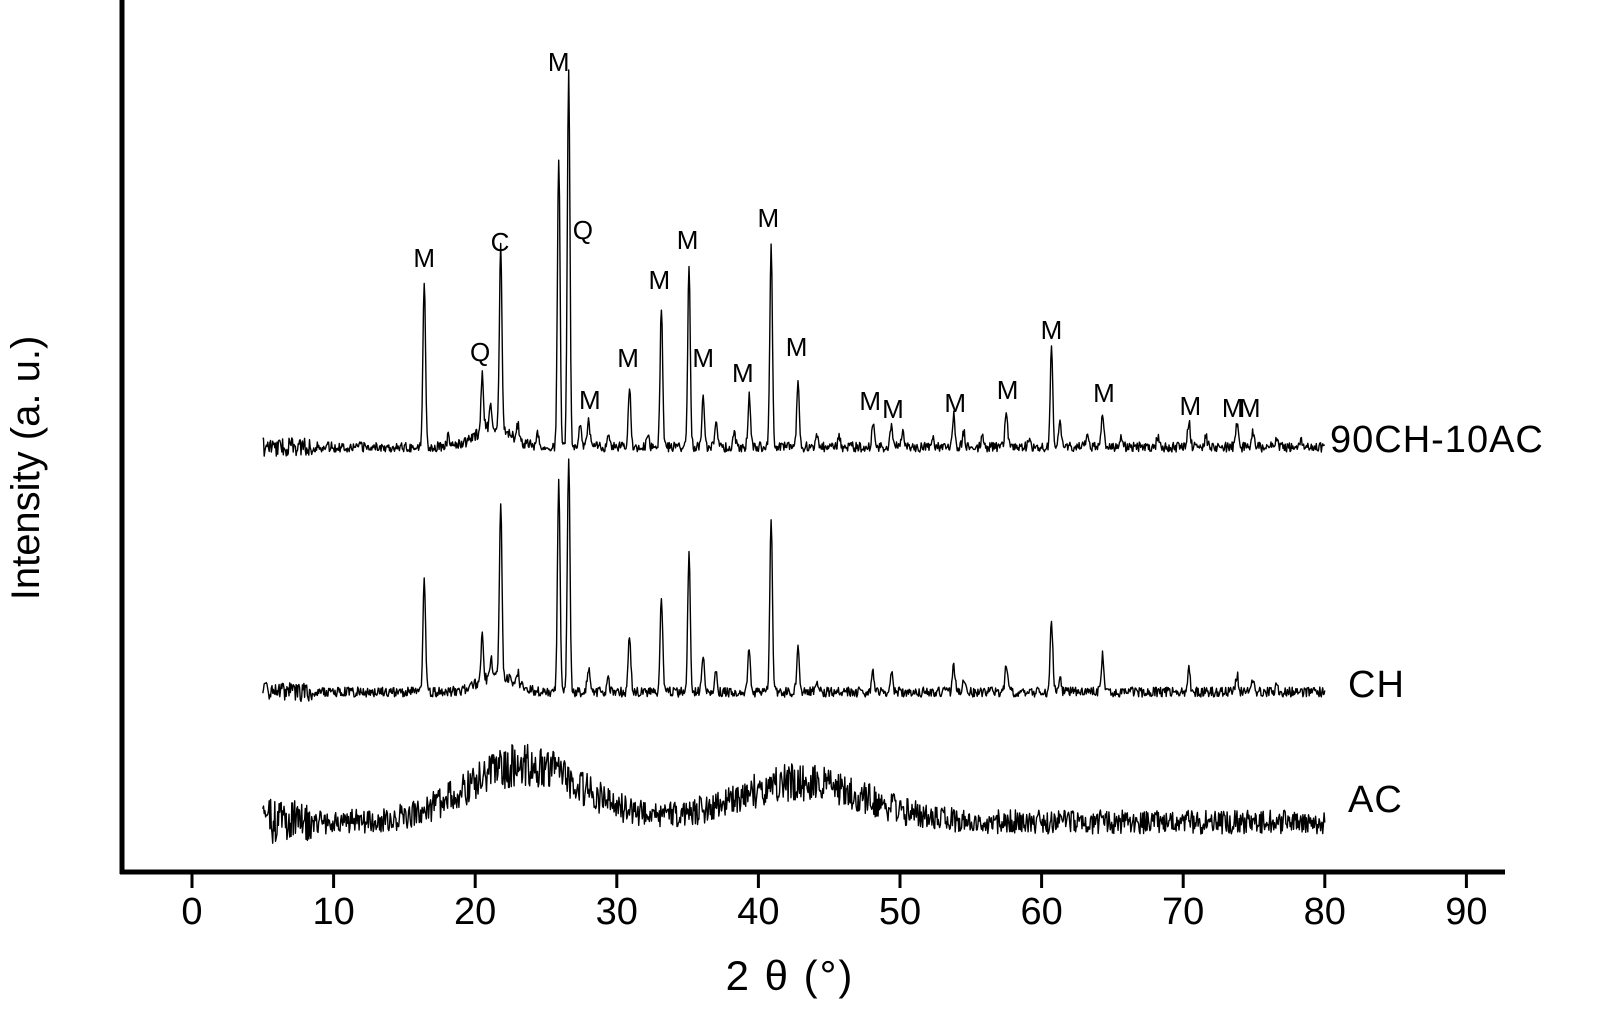  Describe the element at coordinates (790, 975) in the screenshot. I see `x-axis-label: 2 θ (°)` at that location.